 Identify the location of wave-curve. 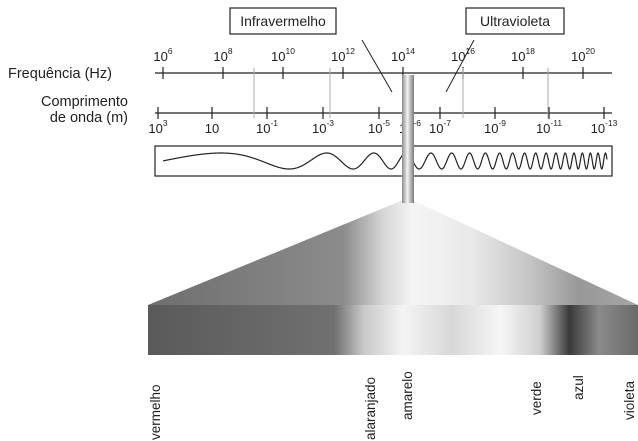
(385, 161).